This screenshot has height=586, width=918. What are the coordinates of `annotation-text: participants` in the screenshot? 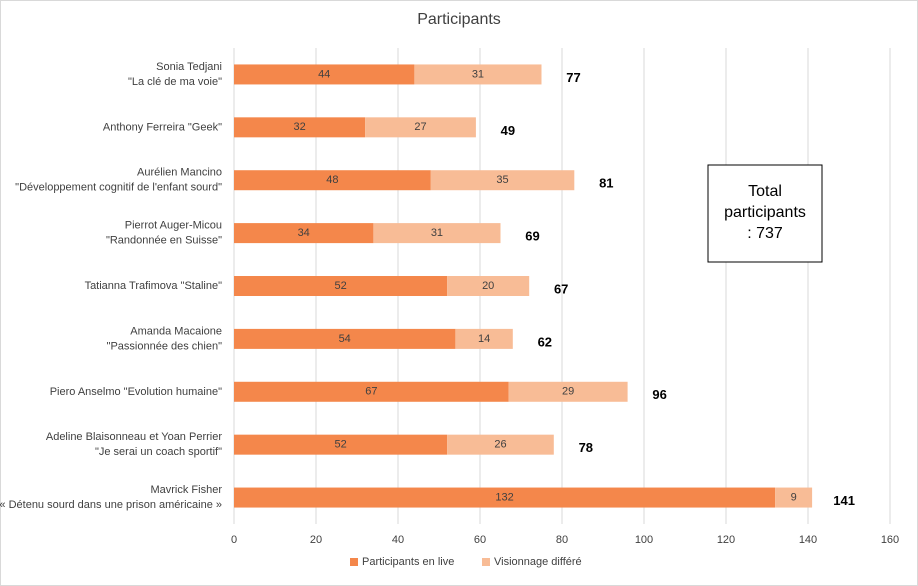 It's located at (765, 212).